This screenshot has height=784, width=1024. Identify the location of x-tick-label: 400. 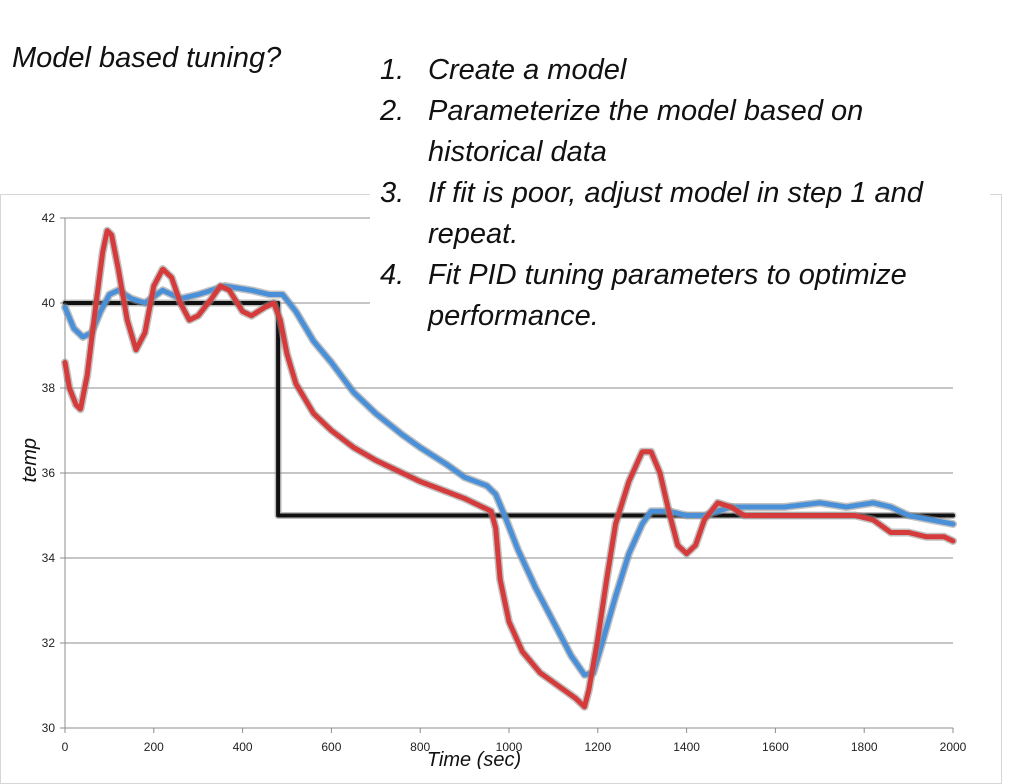
(243, 747).